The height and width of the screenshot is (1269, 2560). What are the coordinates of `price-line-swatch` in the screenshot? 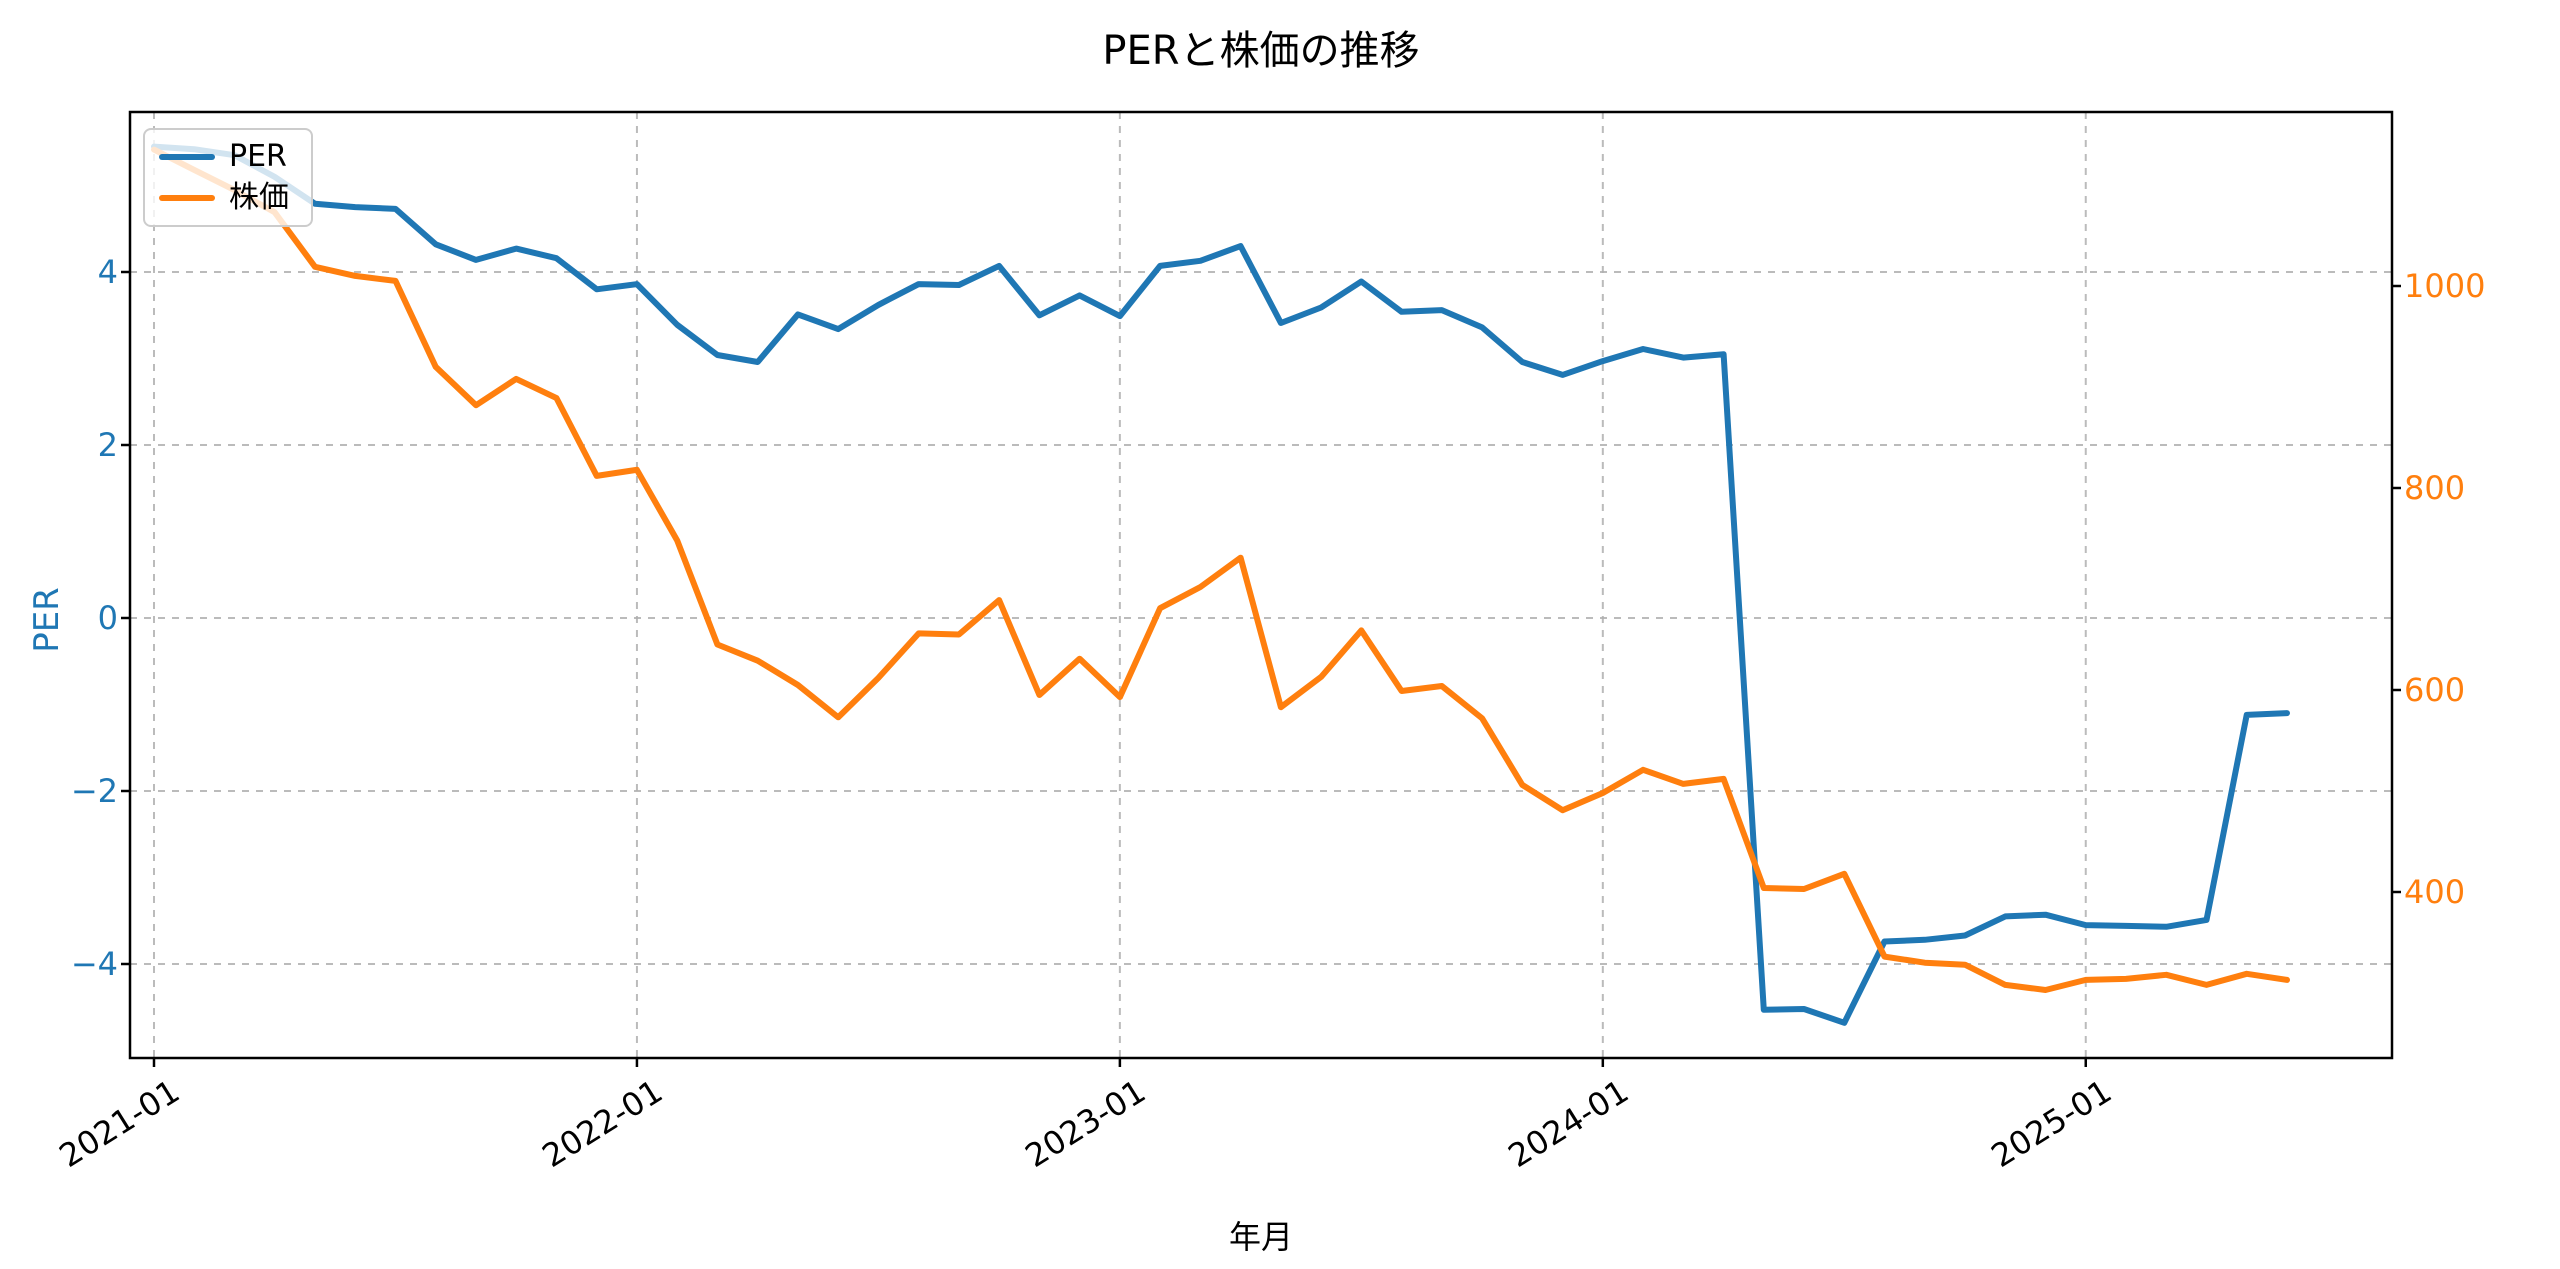 It's located at (187, 198).